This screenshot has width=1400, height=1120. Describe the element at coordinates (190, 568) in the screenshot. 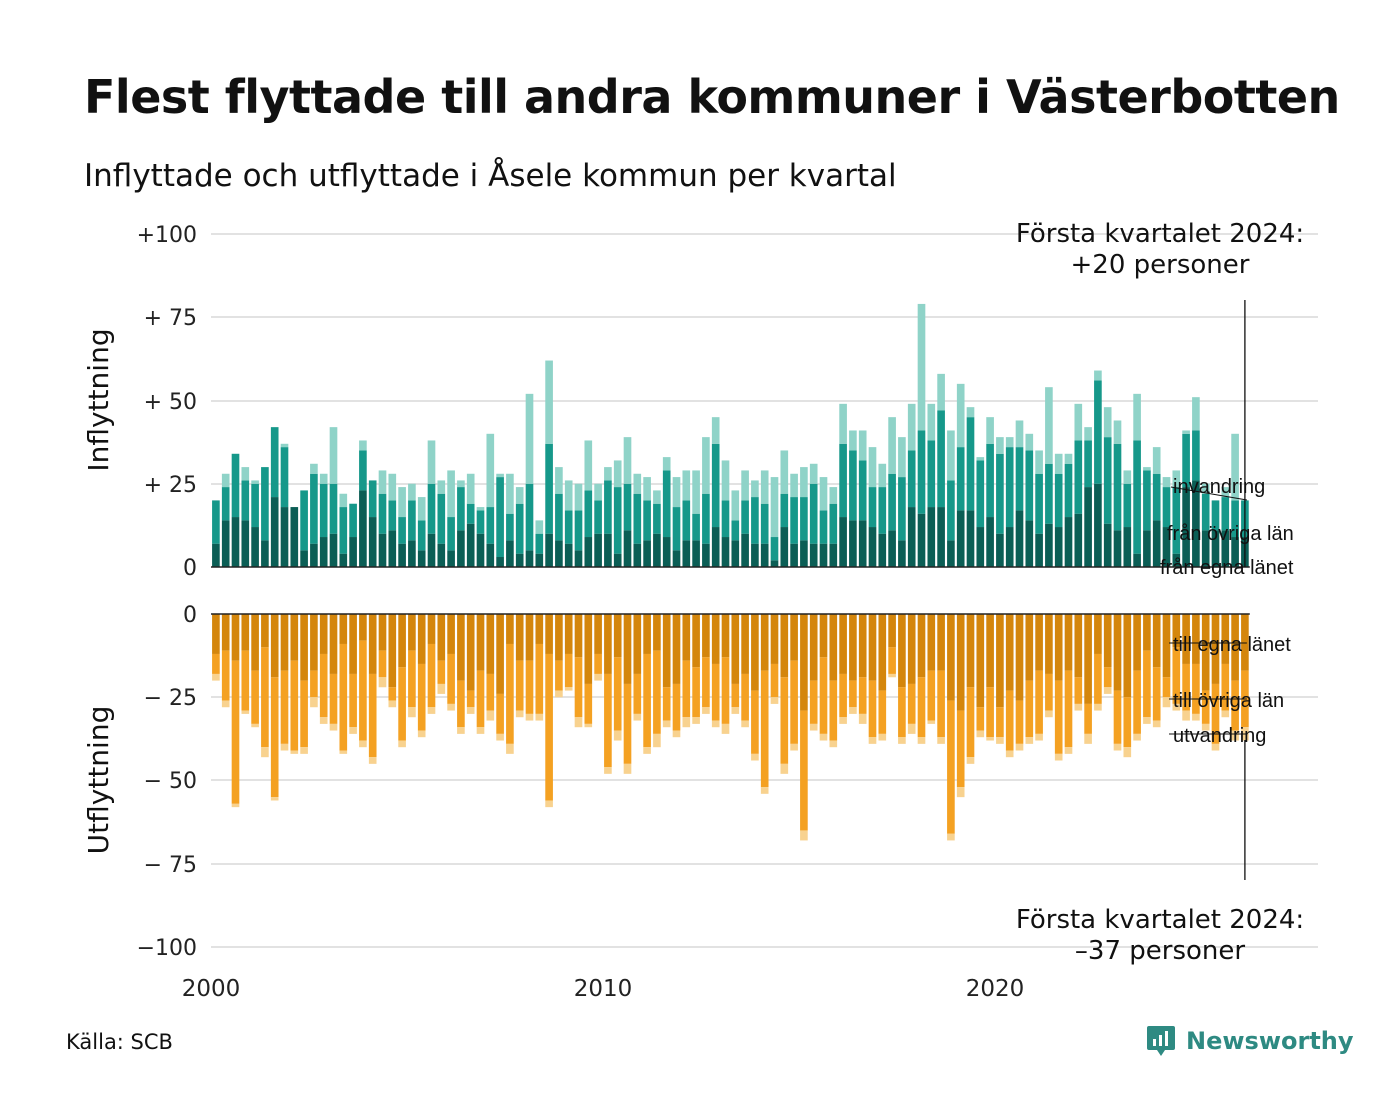

I see `top-ytick-label: 0` at that location.